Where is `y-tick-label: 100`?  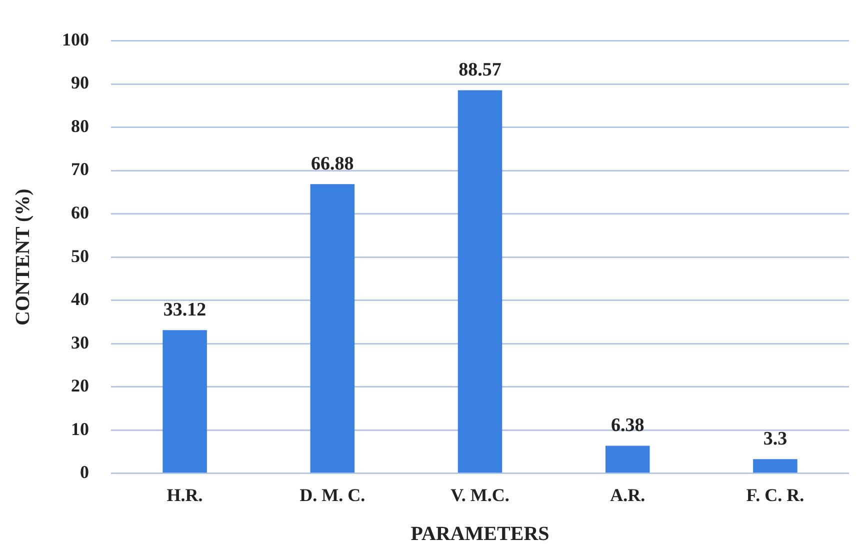 y-tick-label: 100 is located at coordinates (75, 39).